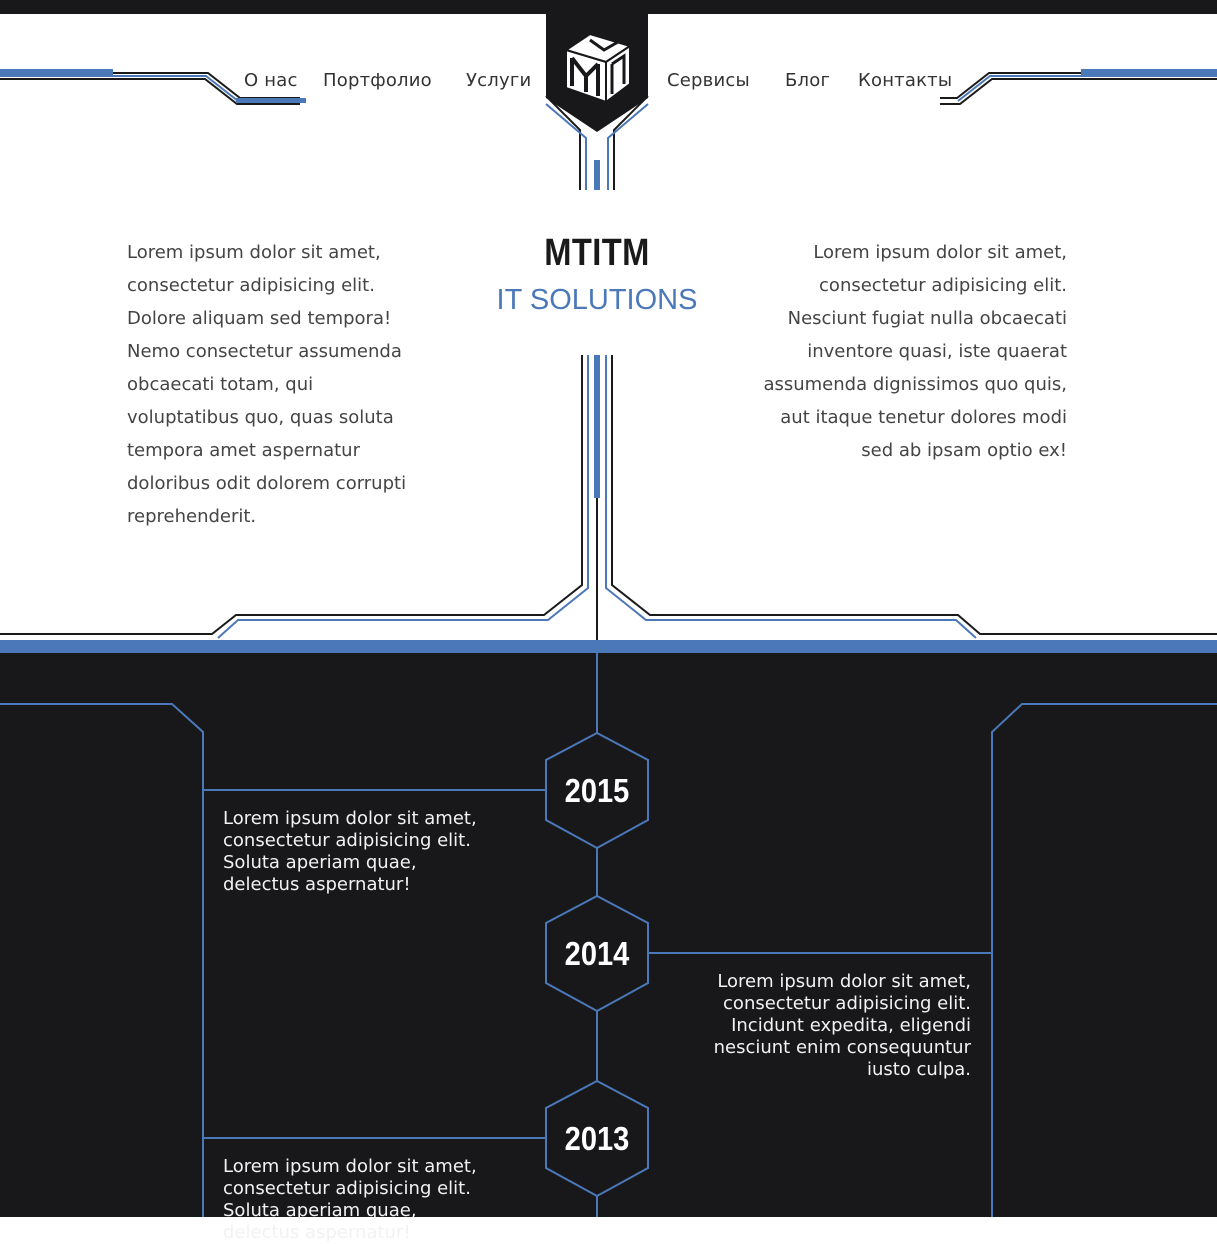 This screenshot has width=1217, height=1244. I want to click on section-divider, so click(608, 646).